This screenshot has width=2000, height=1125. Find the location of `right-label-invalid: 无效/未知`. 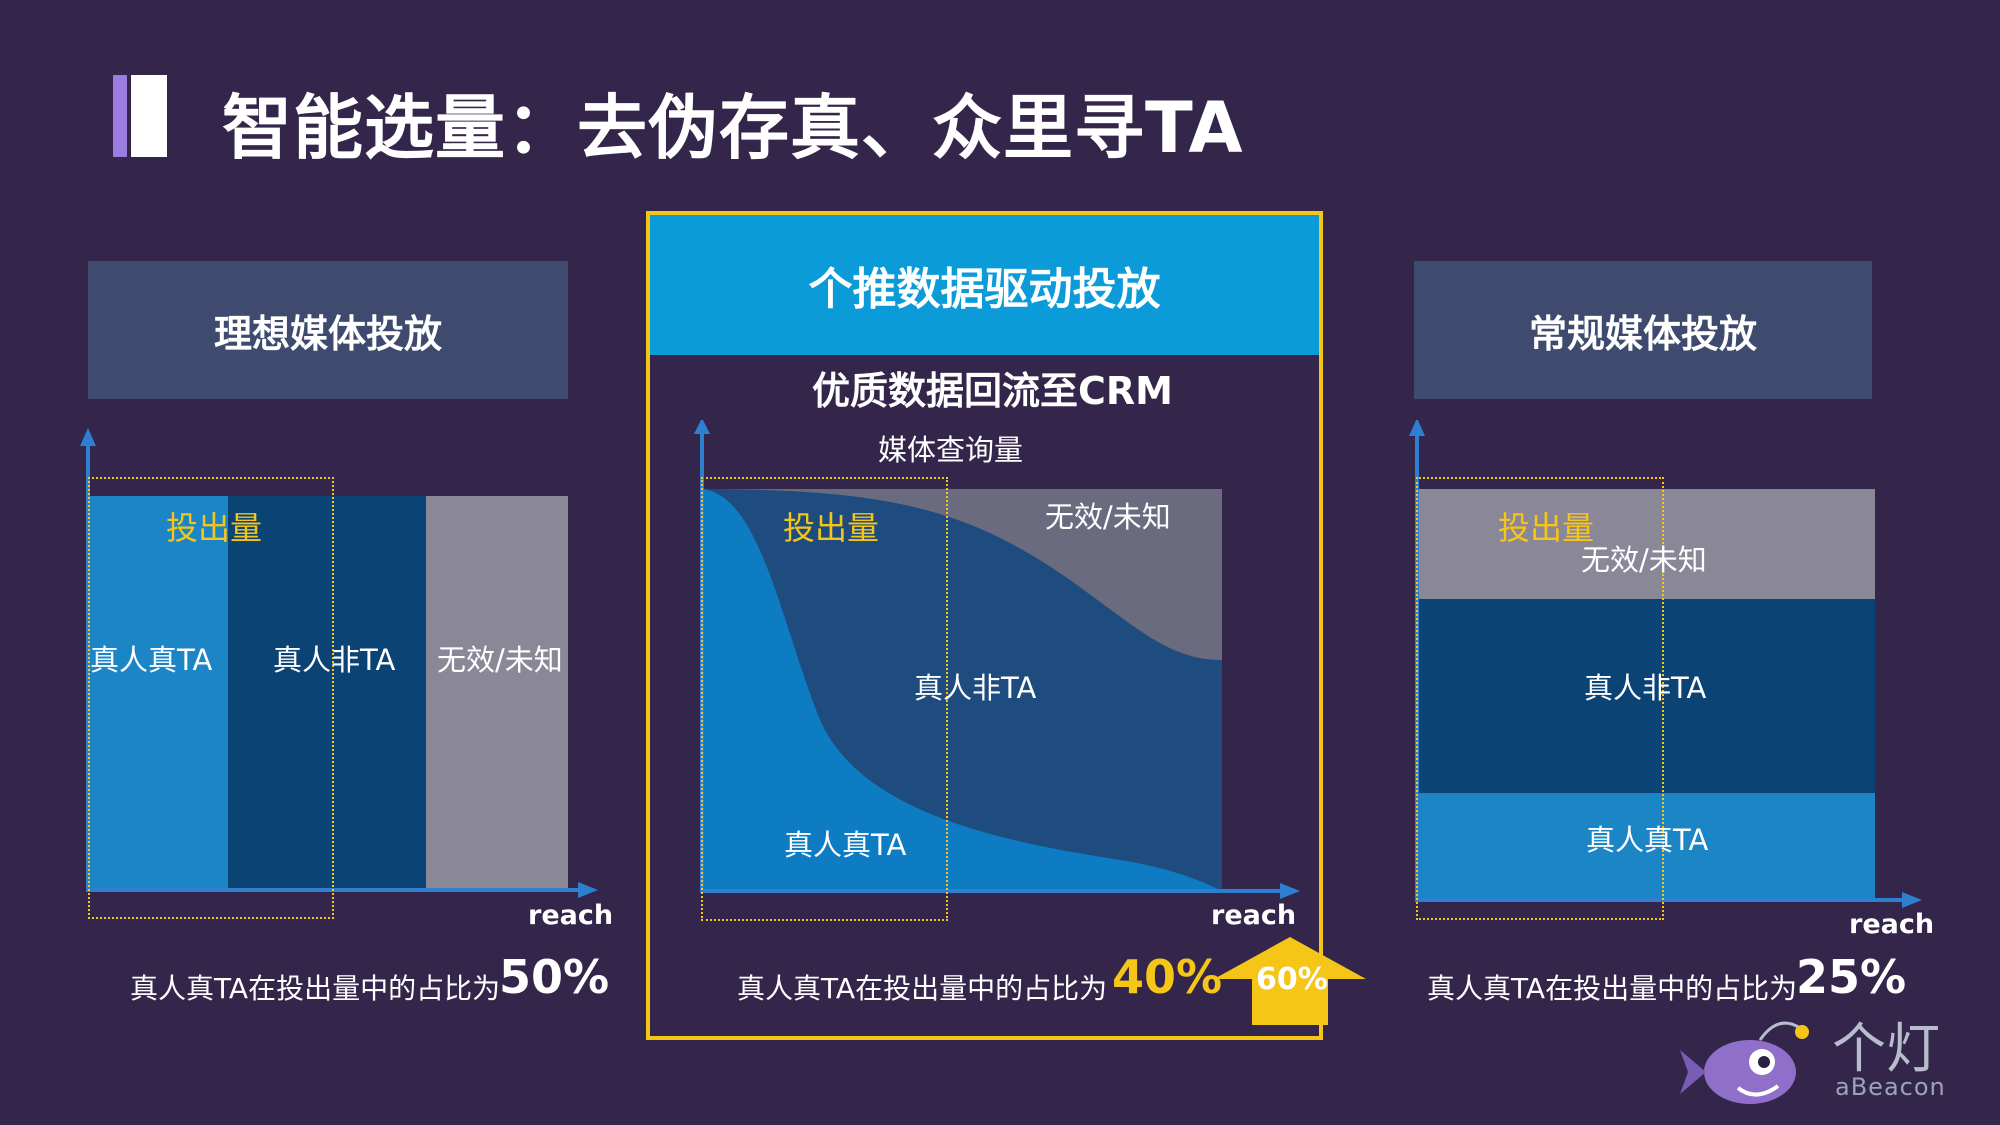

right-label-invalid: 无效/未知 is located at coordinates (1644, 560).